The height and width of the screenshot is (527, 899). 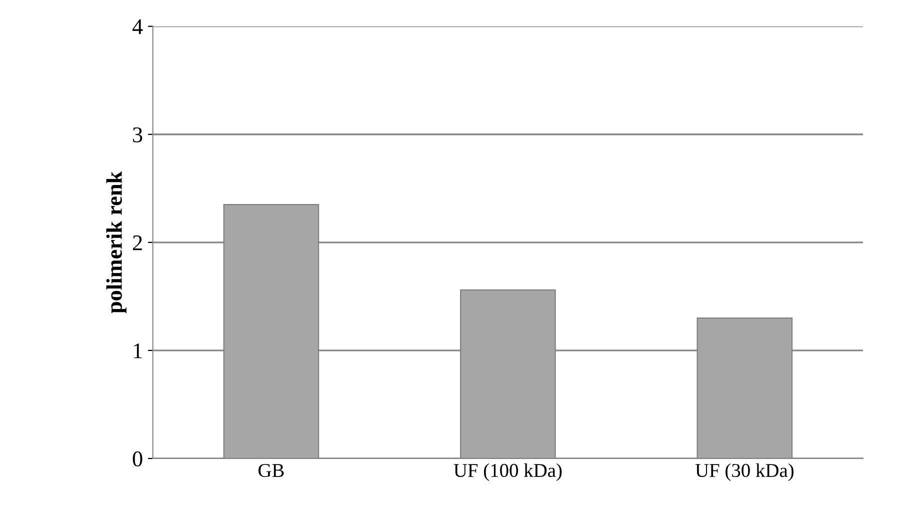 What do you see at coordinates (744, 472) in the screenshot?
I see `x-tick-label: UF (30 kDa)` at bounding box center [744, 472].